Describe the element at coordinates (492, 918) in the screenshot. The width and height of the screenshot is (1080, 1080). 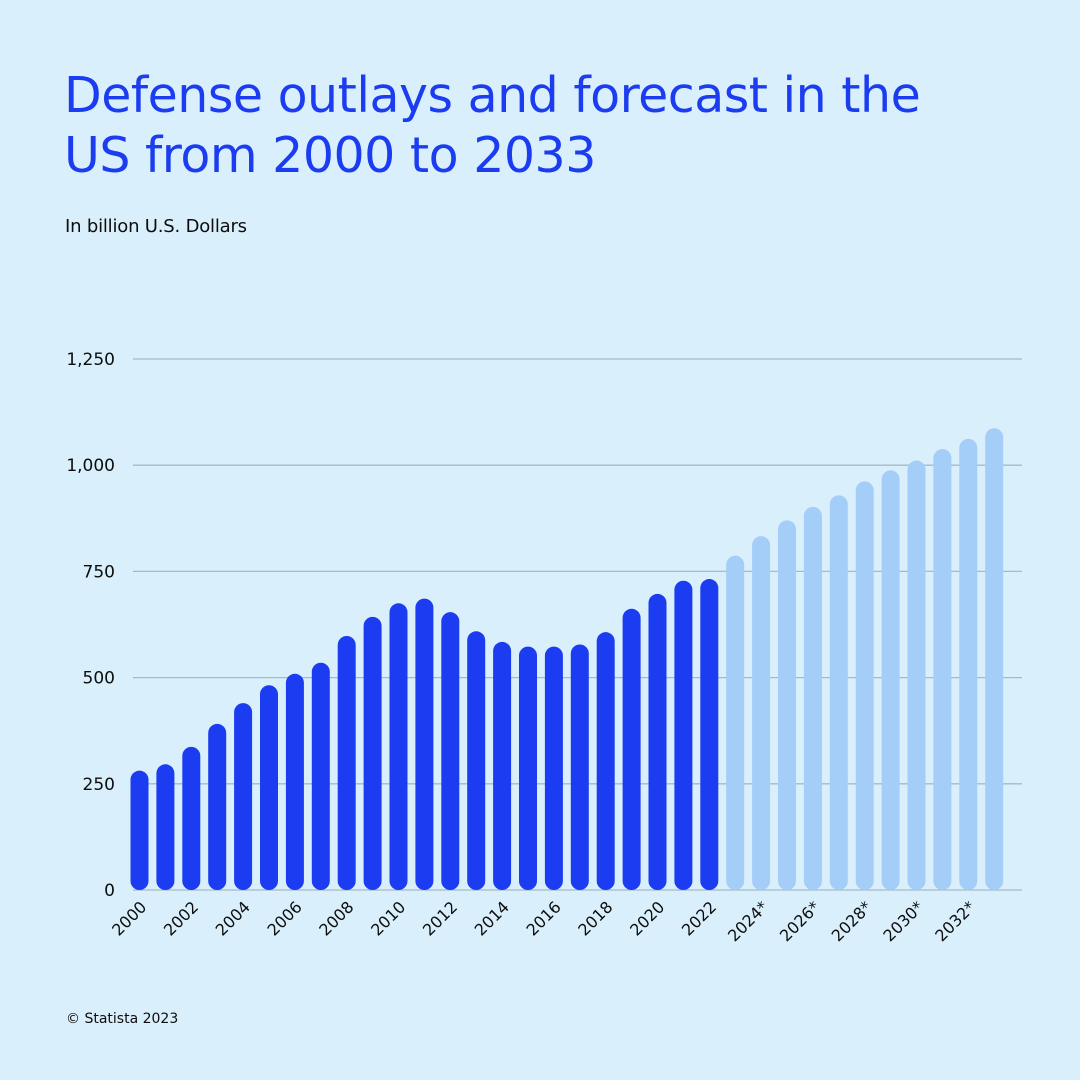
I see `x-tick-label: 2014` at that location.